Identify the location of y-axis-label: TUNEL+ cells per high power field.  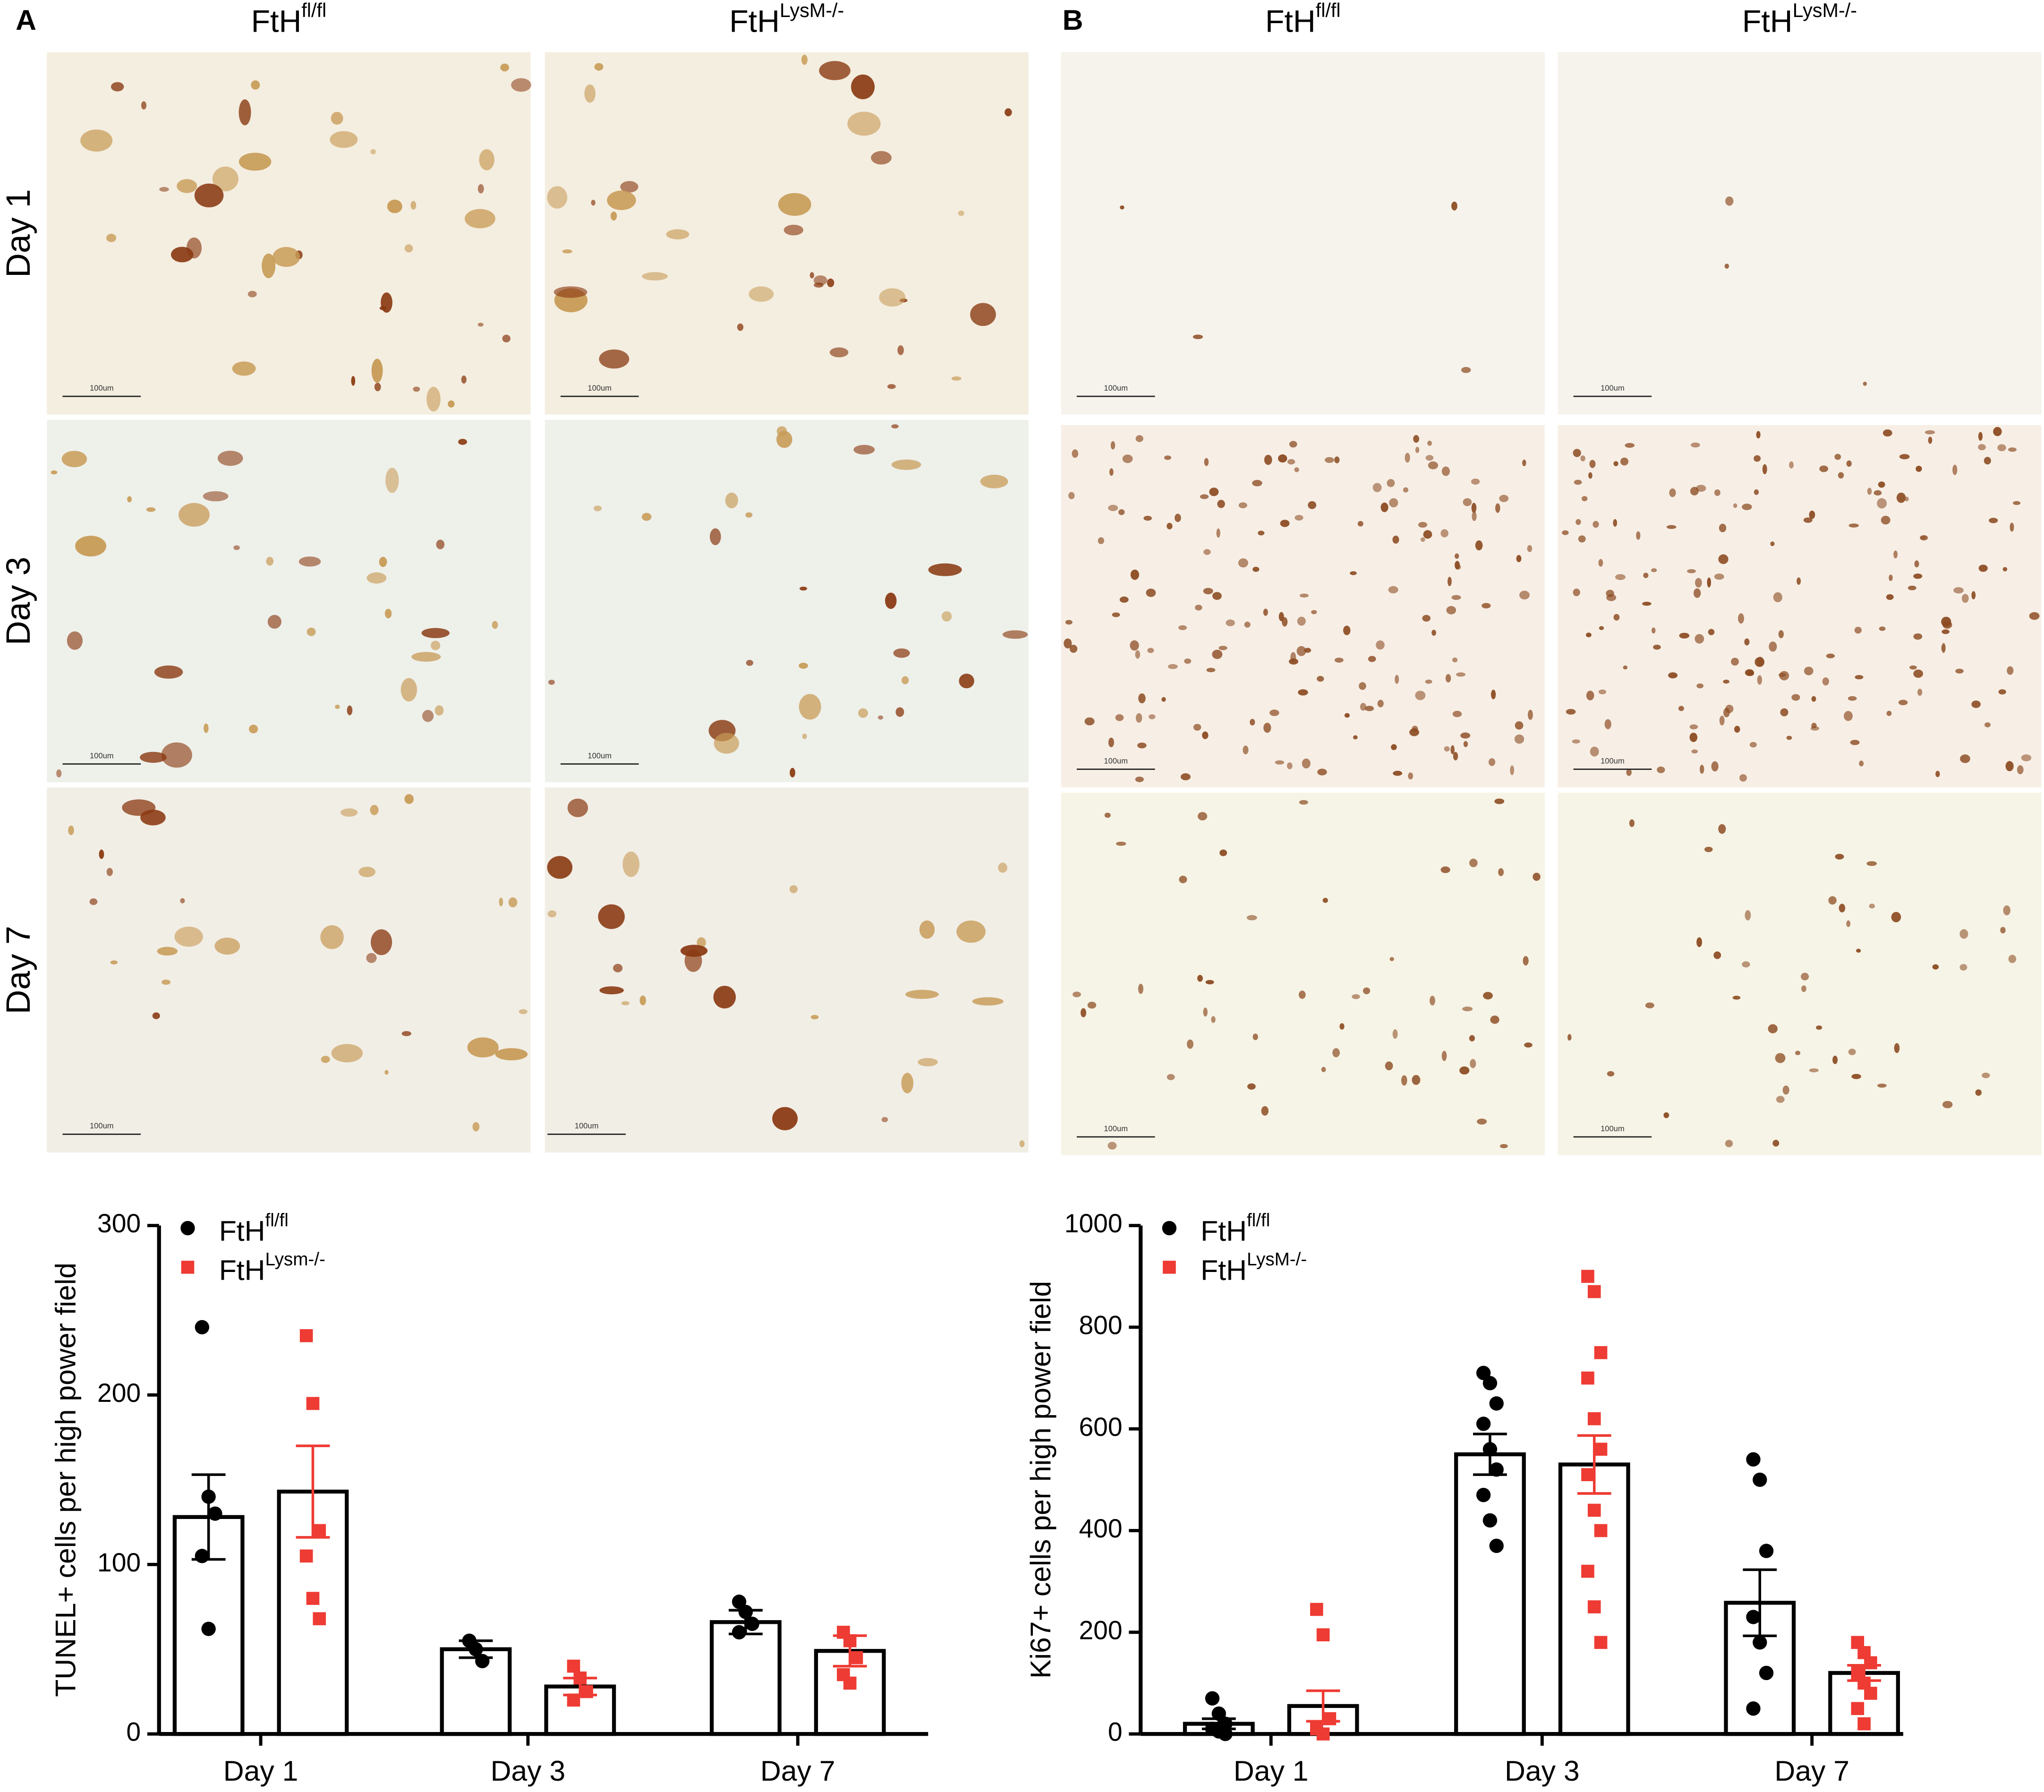
(66, 1480).